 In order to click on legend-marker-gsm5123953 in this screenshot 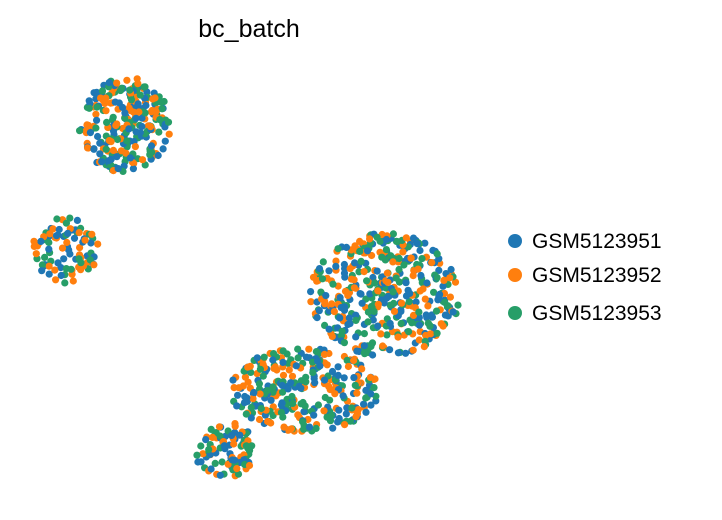, I will do `click(515, 313)`.